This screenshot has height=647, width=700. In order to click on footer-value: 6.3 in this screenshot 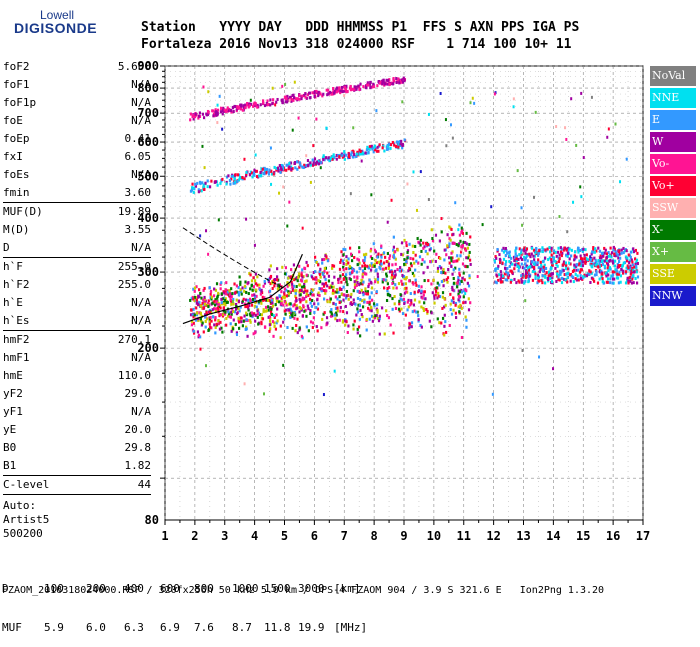, I will do `click(134, 627)`.